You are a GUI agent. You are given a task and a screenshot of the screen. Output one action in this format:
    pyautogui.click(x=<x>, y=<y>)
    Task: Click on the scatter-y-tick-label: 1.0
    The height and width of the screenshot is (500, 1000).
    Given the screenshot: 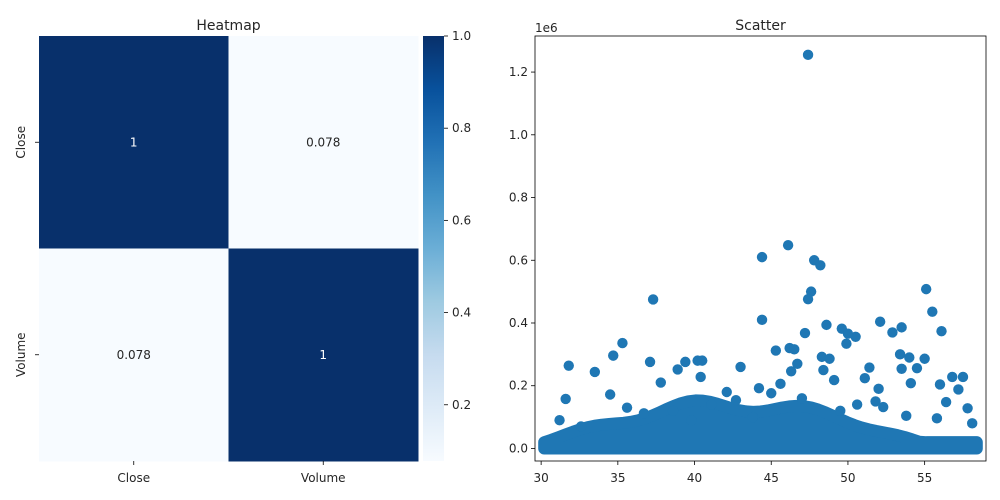 What is the action you would take?
    pyautogui.click(x=518, y=135)
    